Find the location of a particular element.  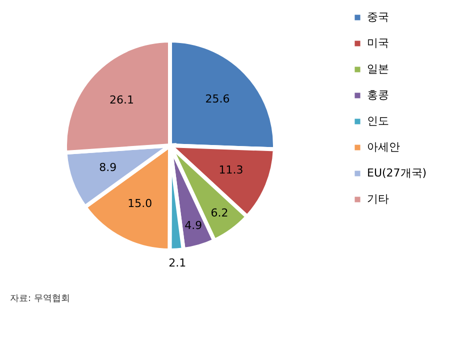

data-label: 8.9 is located at coordinates (108, 167).